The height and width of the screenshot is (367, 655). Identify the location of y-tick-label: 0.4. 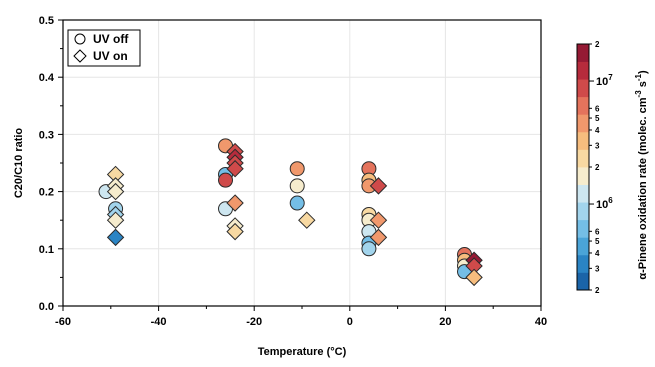
(47, 78).